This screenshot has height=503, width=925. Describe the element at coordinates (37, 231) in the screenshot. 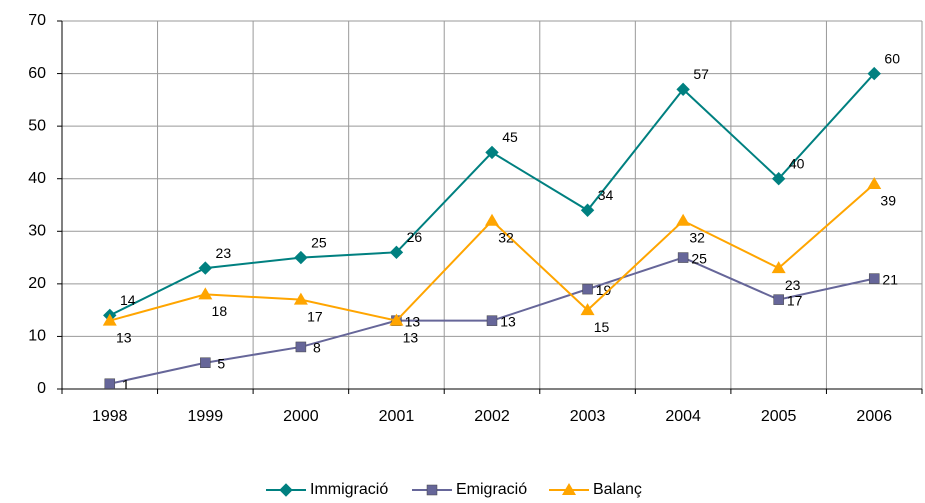

I see `y-tick-label: 30` at that location.